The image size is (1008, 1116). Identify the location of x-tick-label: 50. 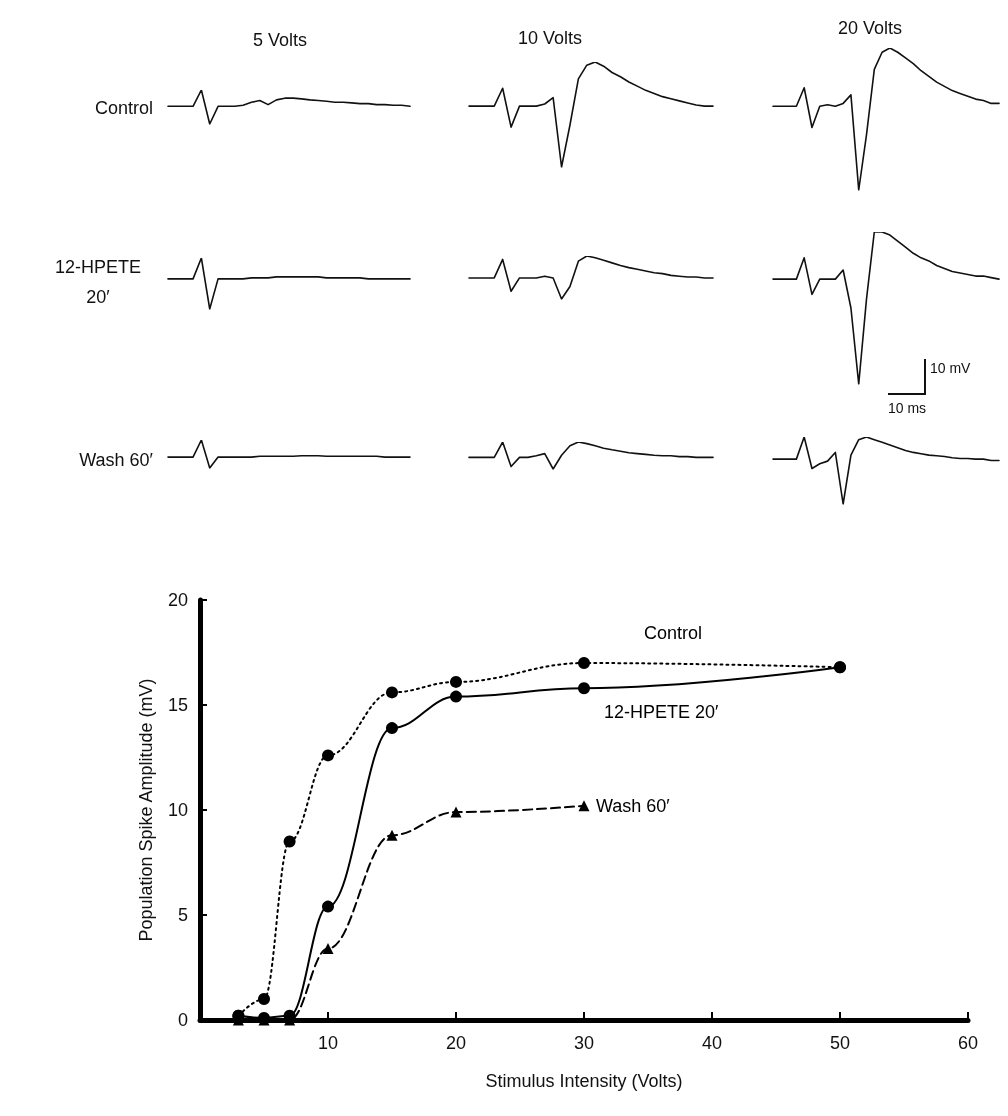
(840, 1043).